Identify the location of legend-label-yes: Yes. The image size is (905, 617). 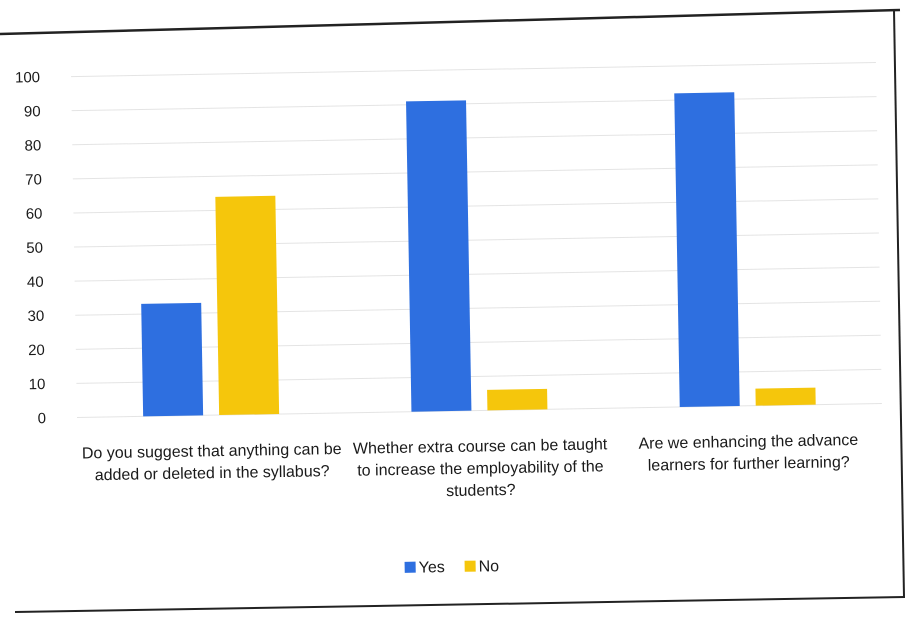
(432, 567).